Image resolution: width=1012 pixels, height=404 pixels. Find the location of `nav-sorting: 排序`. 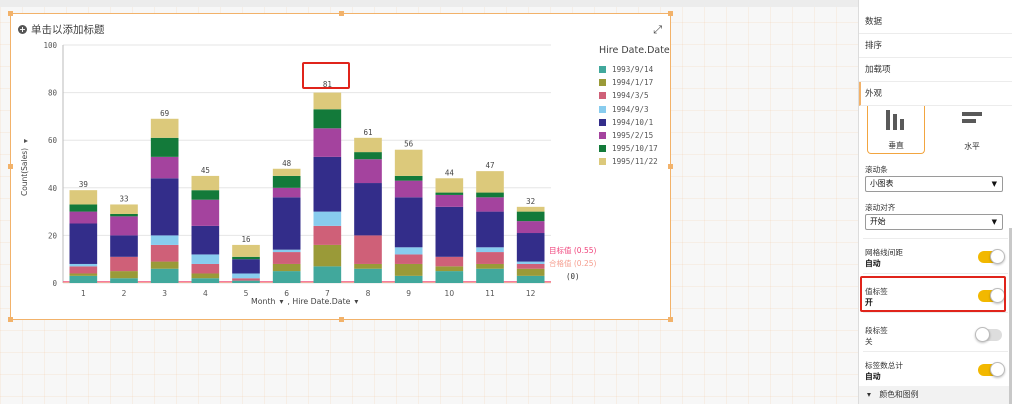

nav-sorting: 排序 is located at coordinates (935, 46).